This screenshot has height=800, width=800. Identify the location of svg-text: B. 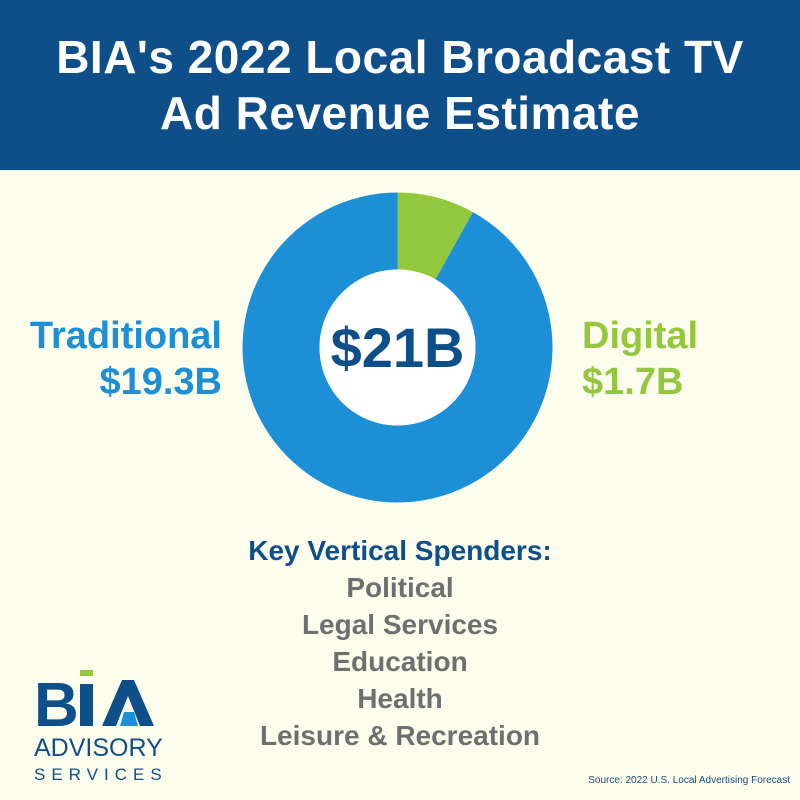
(56, 705).